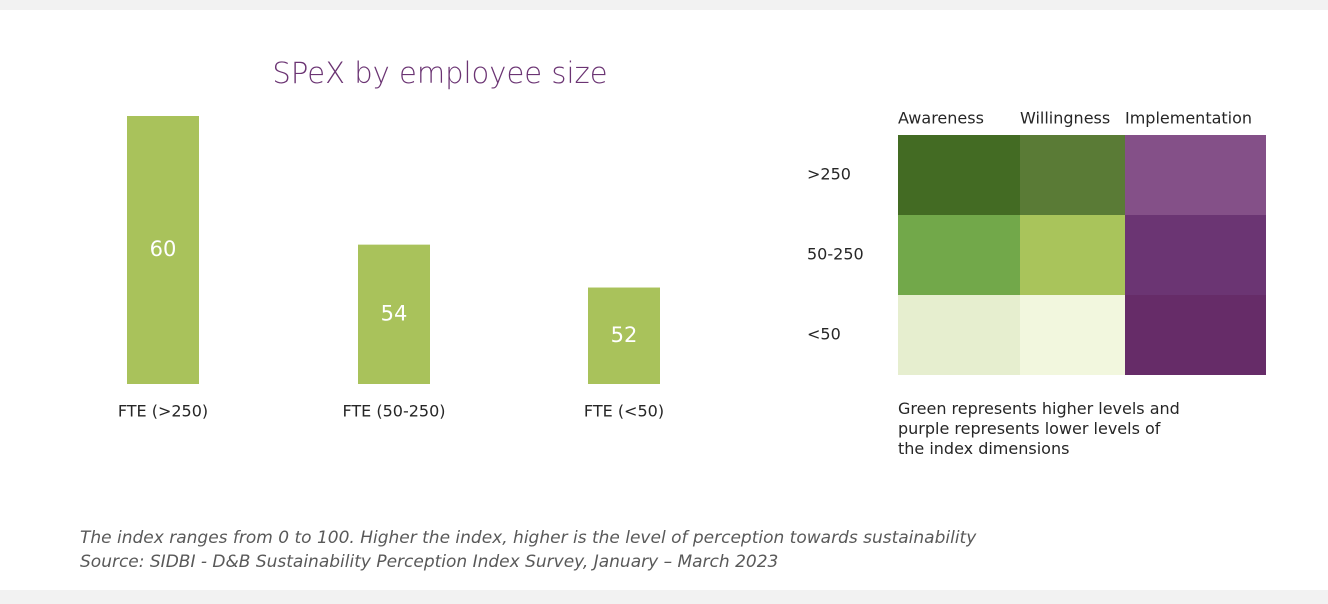  I want to click on x-tick-label: FTE (>250), so click(163, 411).